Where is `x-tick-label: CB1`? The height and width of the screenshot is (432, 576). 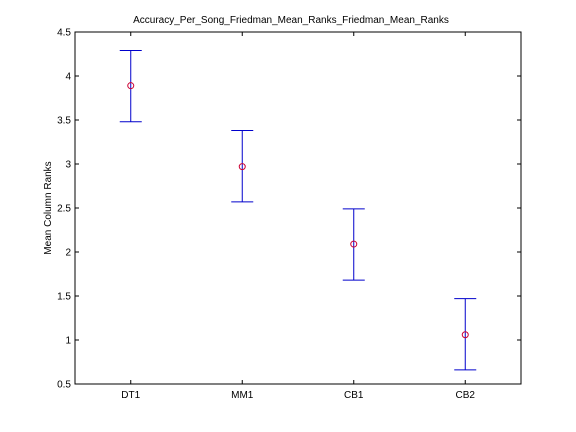
x-tick-label: CB1 is located at coordinates (354, 395).